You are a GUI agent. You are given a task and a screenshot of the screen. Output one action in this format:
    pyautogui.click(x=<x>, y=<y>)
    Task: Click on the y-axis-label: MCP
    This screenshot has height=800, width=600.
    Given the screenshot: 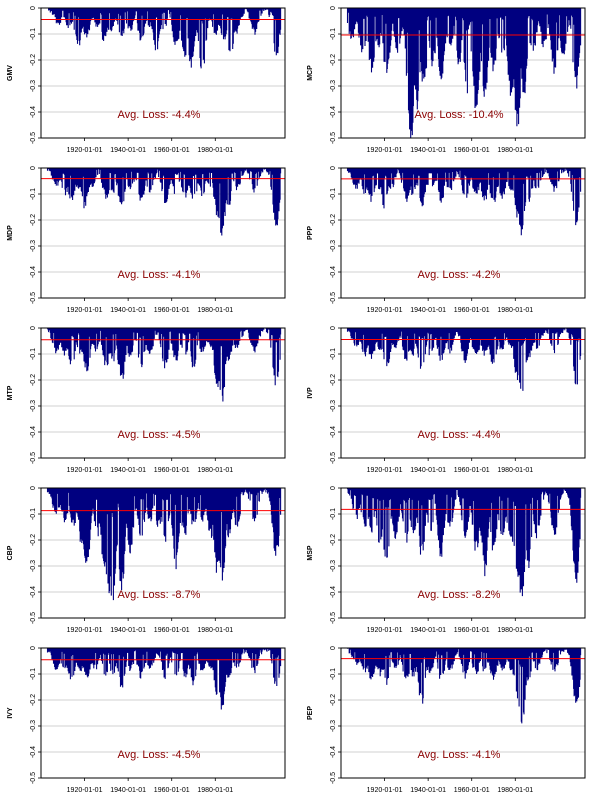 What is the action you would take?
    pyautogui.click(x=310, y=73)
    